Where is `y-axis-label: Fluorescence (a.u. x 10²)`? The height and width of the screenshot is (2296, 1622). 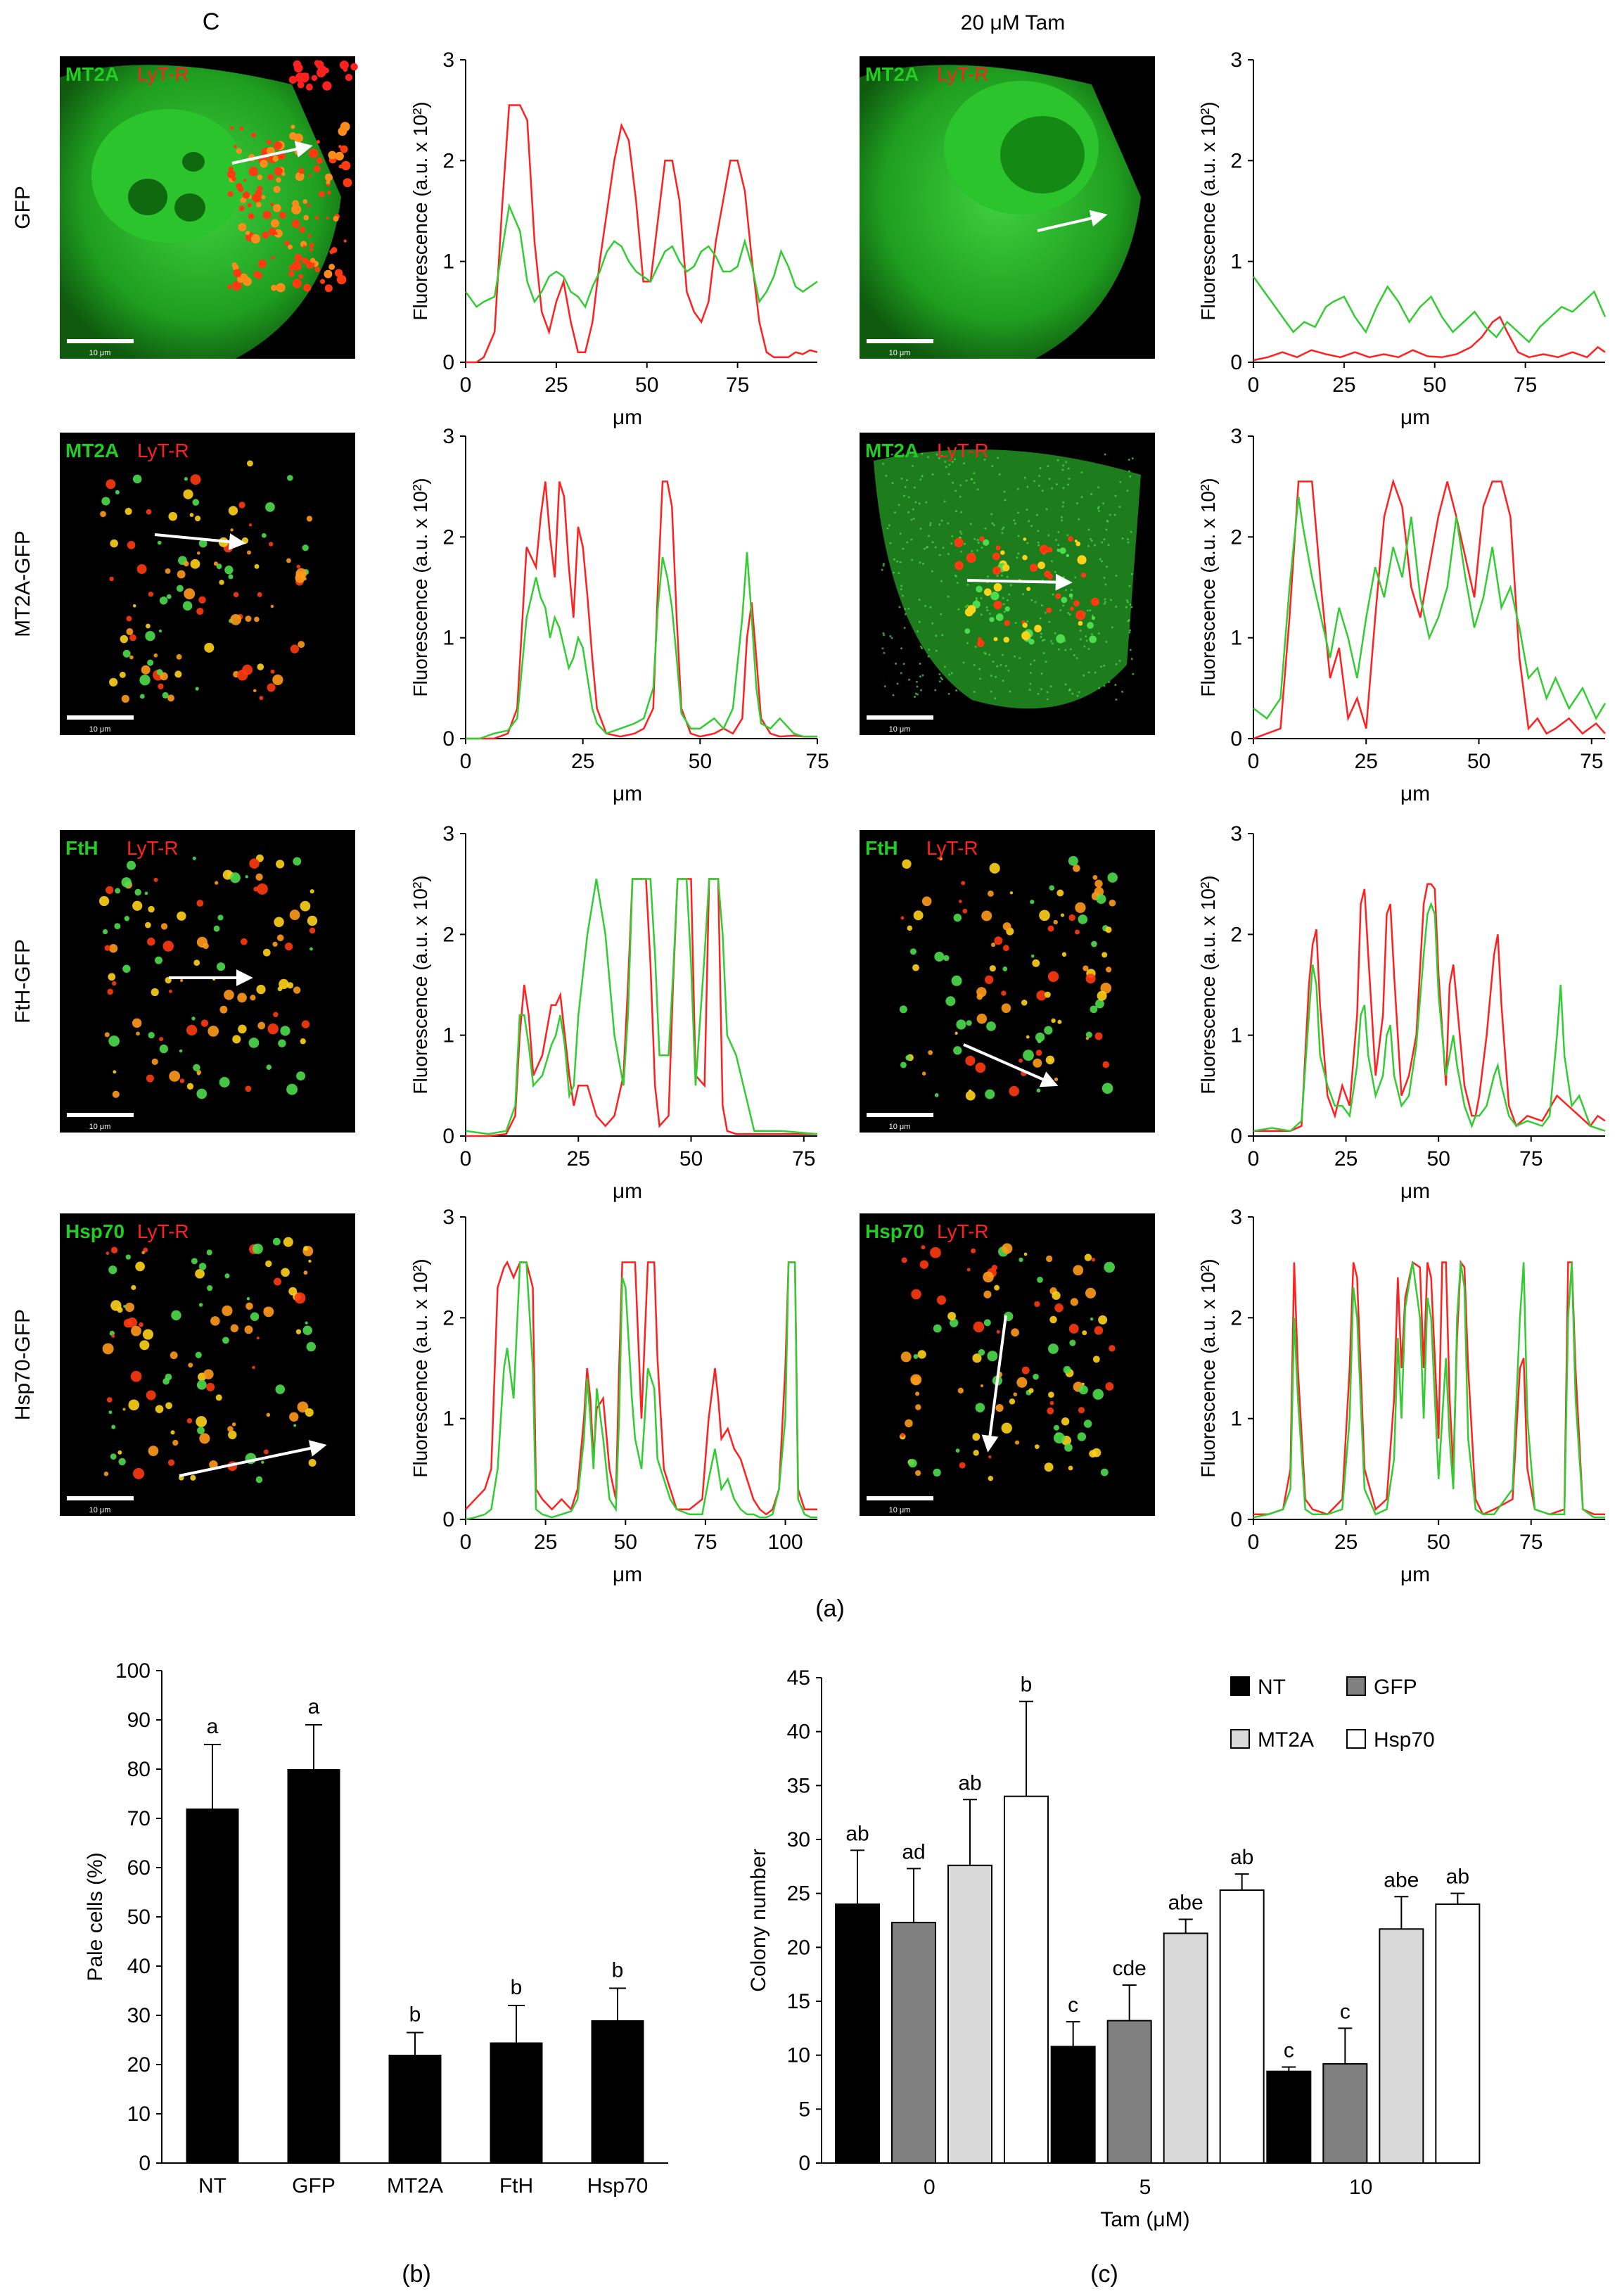
y-axis-label: Fluorescence (a.u. x 10²) is located at coordinates (420, 1368).